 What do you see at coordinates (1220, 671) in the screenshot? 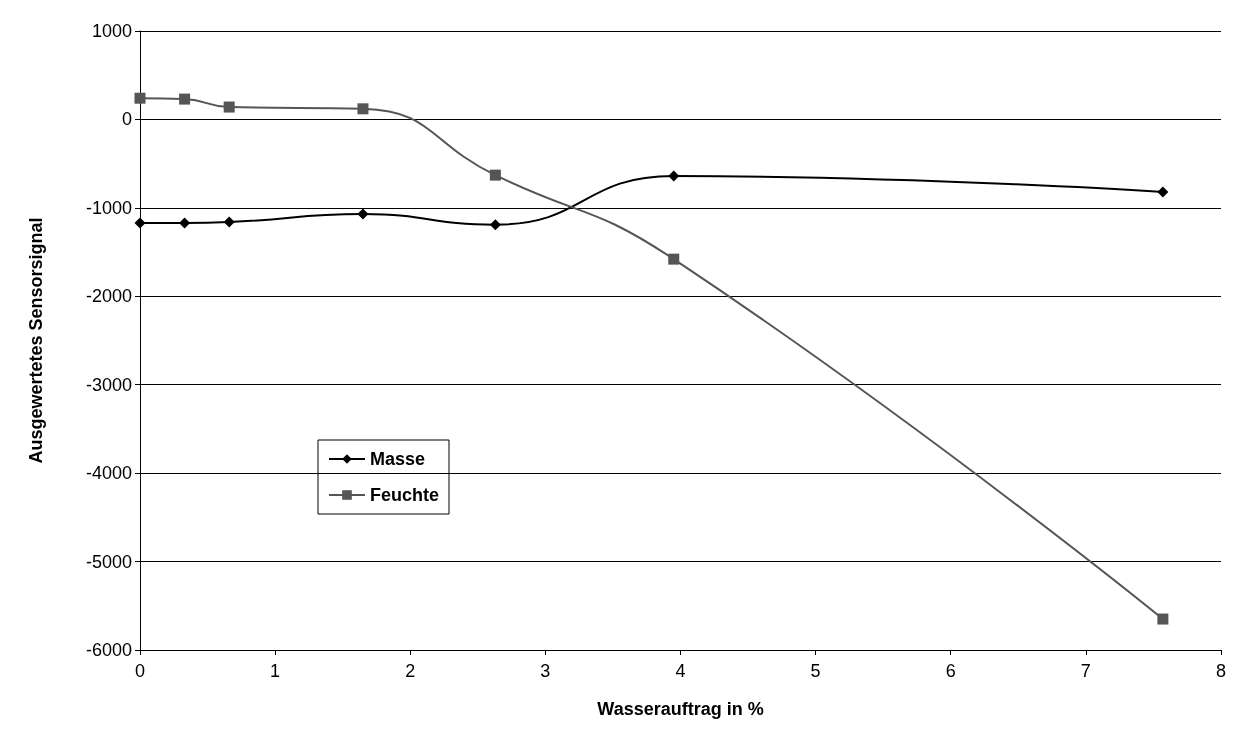
I see `x-tick-label: 8` at bounding box center [1220, 671].